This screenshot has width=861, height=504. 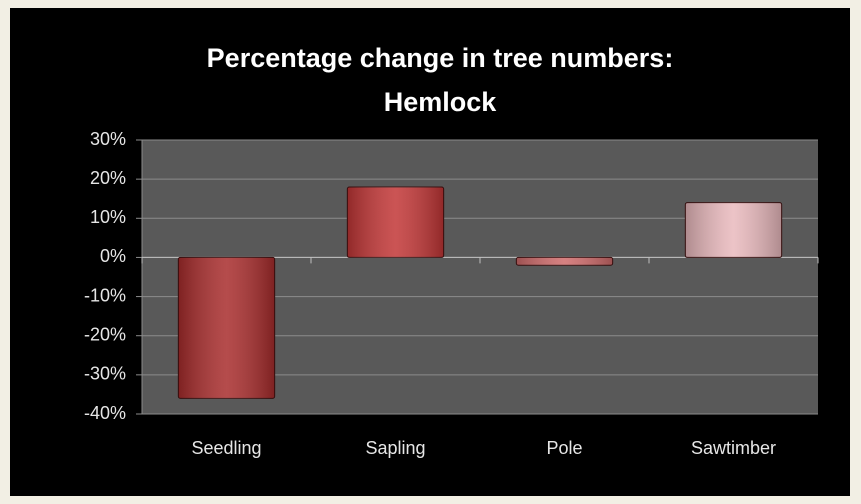 What do you see at coordinates (113, 256) in the screenshot?
I see `y-tick-label: 0%` at bounding box center [113, 256].